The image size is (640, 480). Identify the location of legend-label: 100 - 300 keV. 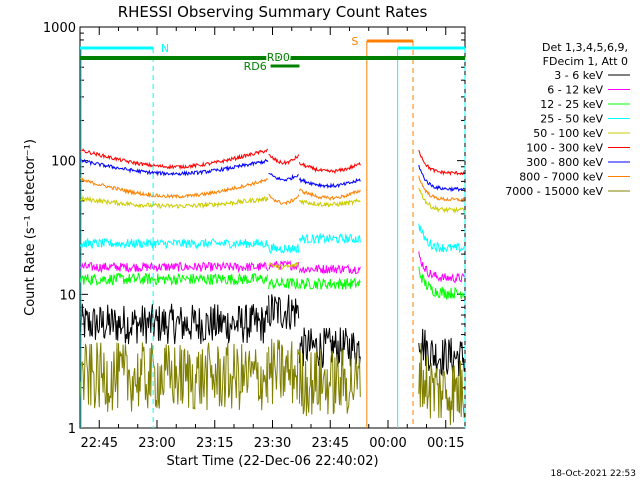
(564, 148).